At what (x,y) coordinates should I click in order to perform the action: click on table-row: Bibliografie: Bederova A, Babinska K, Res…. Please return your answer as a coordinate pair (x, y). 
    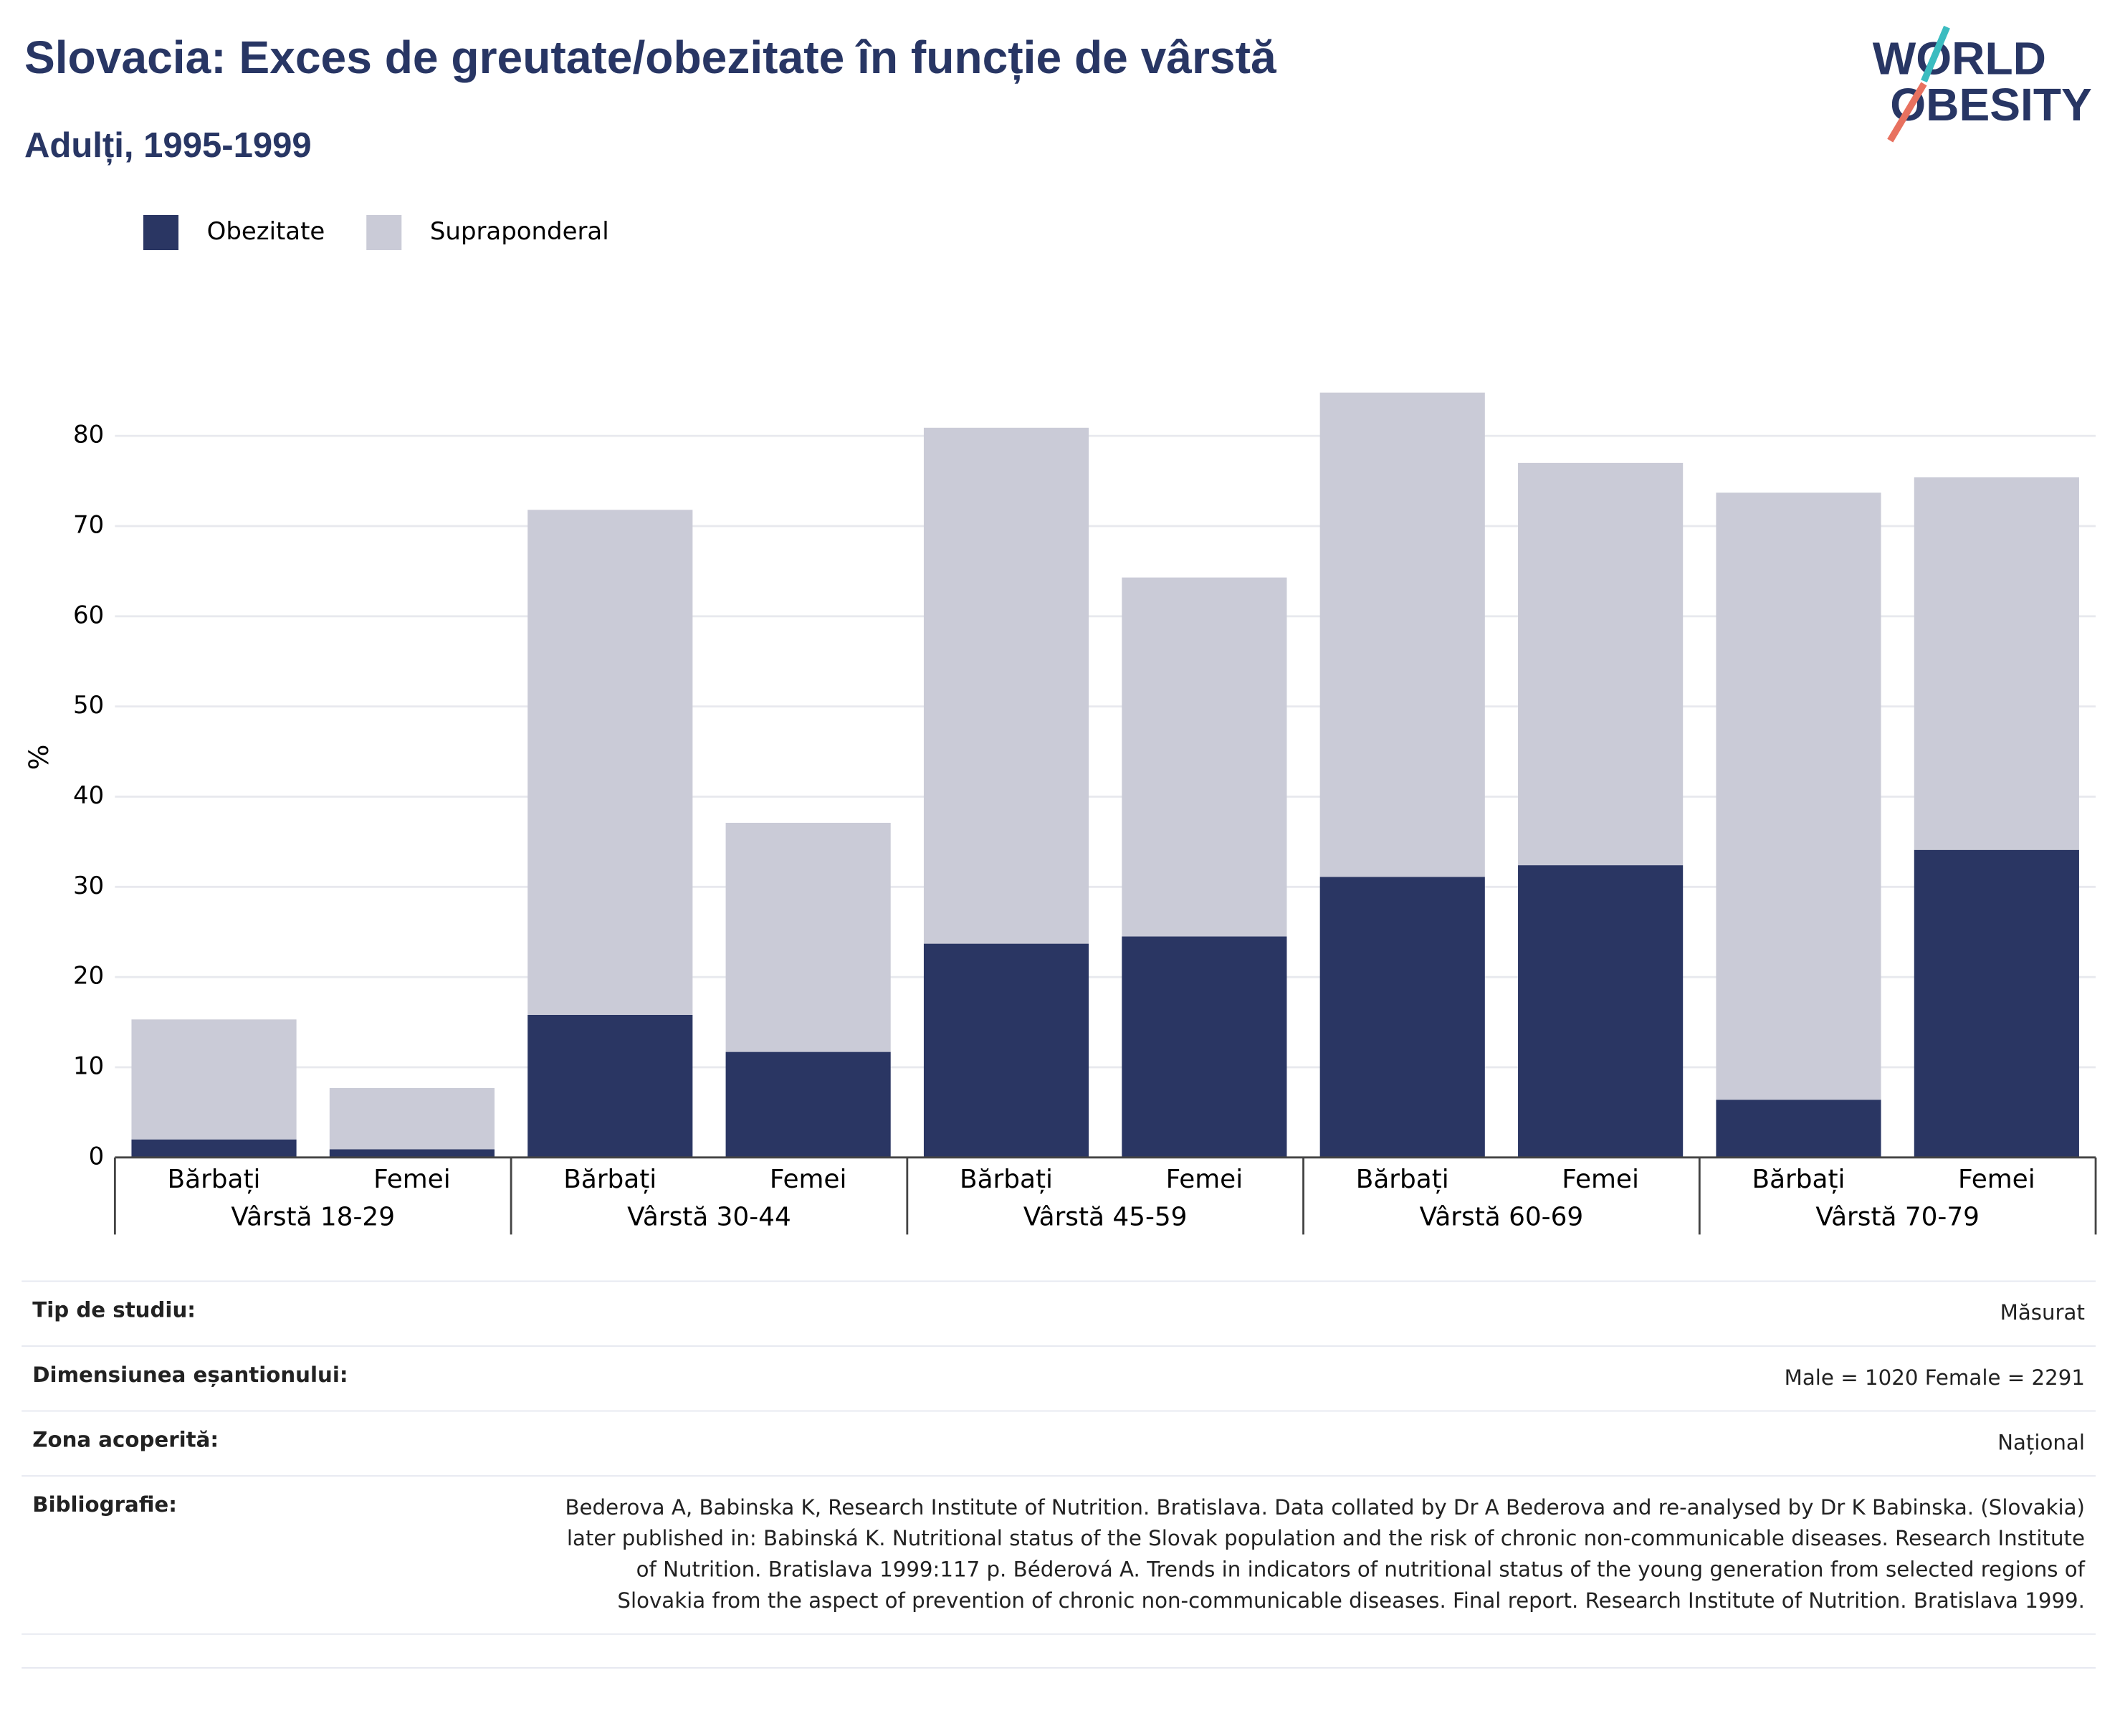
    Looking at the image, I should click on (1059, 1556).